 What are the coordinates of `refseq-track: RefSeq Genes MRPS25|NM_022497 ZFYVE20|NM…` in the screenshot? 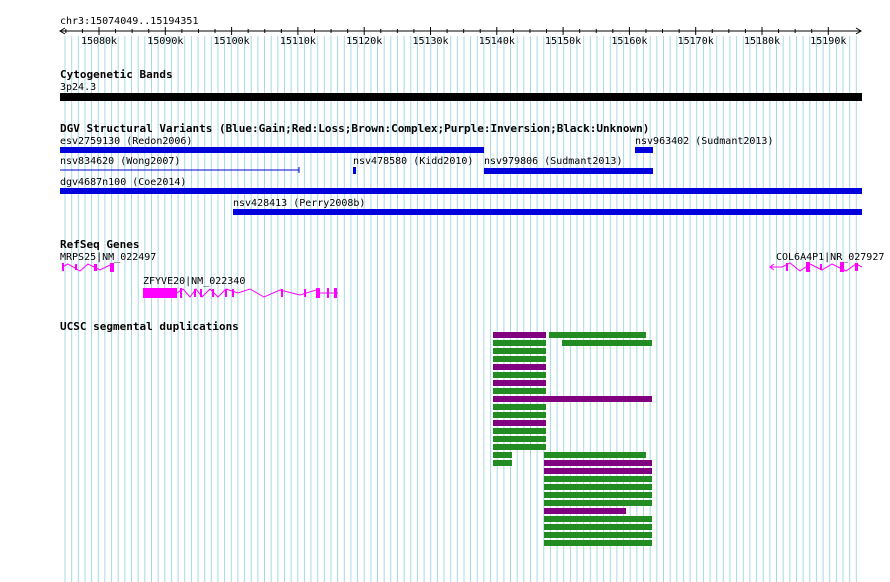 It's located at (472, 268).